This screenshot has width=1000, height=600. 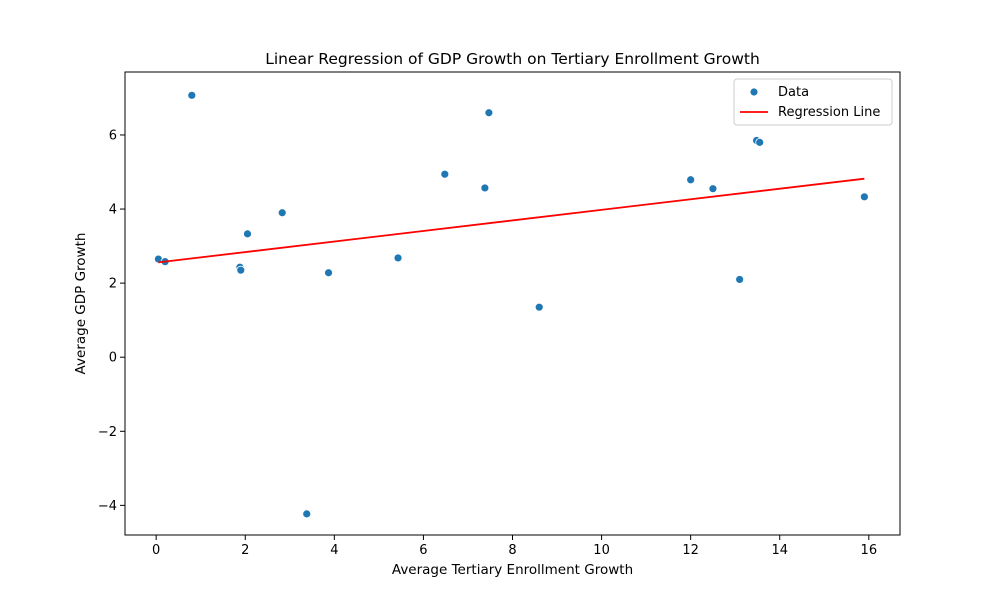 I want to click on x-tick-label: 10, so click(x=601, y=550).